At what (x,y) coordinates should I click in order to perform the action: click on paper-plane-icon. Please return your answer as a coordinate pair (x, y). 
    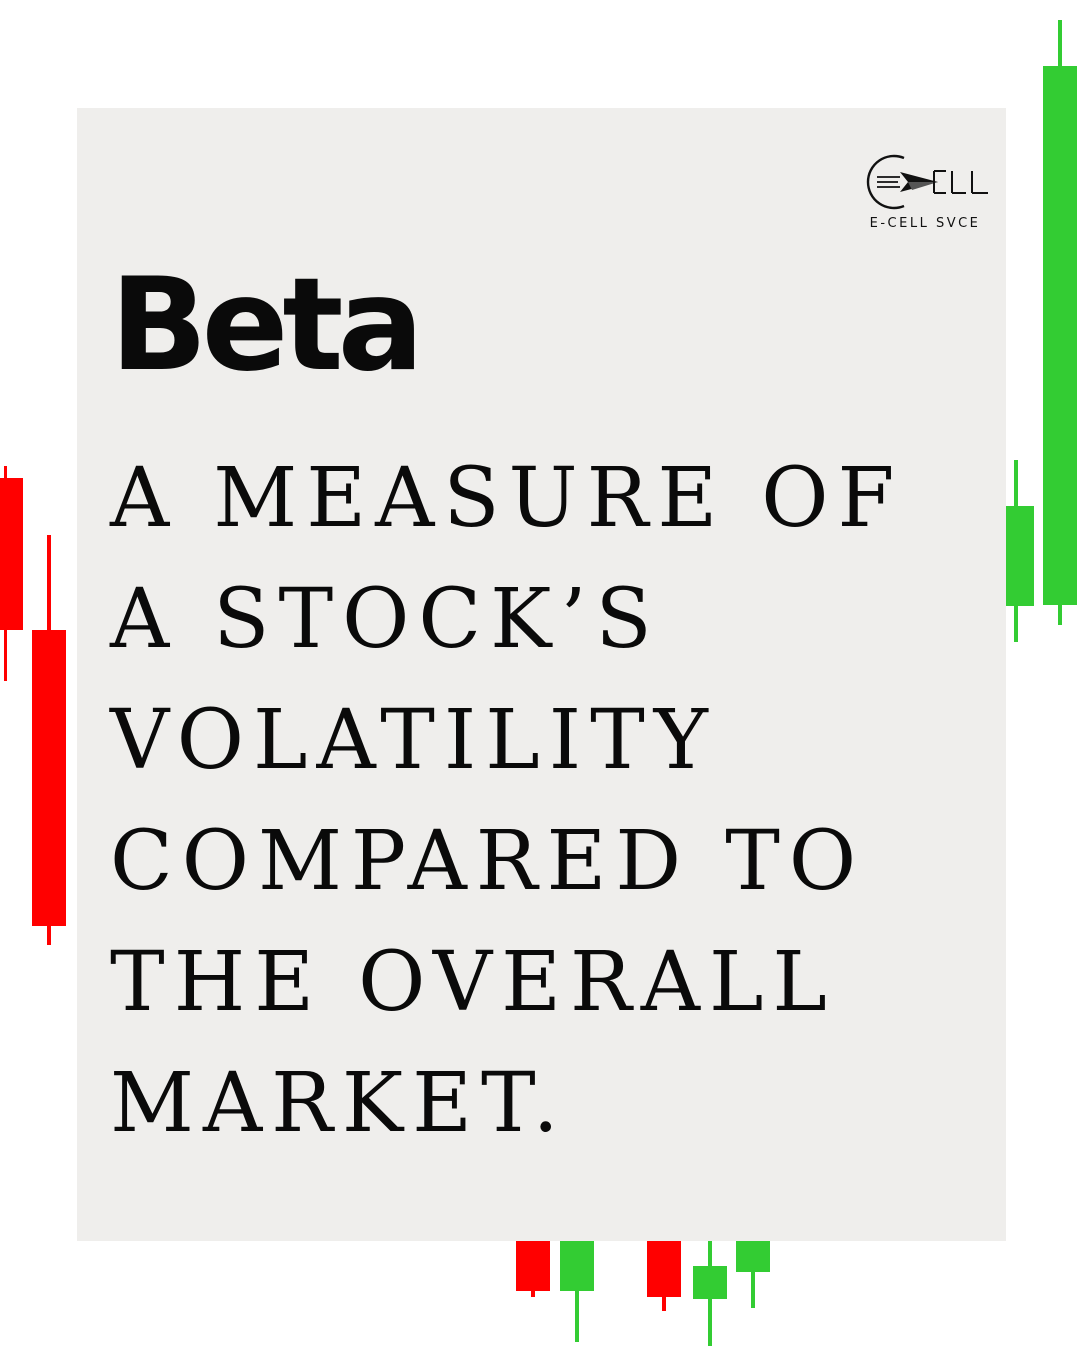
    Looking at the image, I should click on (927, 182).